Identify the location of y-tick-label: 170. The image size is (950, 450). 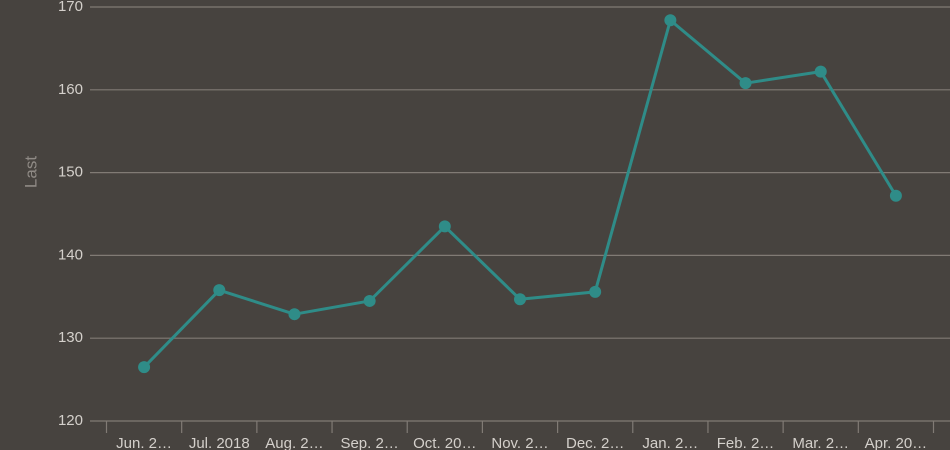
(70, 7).